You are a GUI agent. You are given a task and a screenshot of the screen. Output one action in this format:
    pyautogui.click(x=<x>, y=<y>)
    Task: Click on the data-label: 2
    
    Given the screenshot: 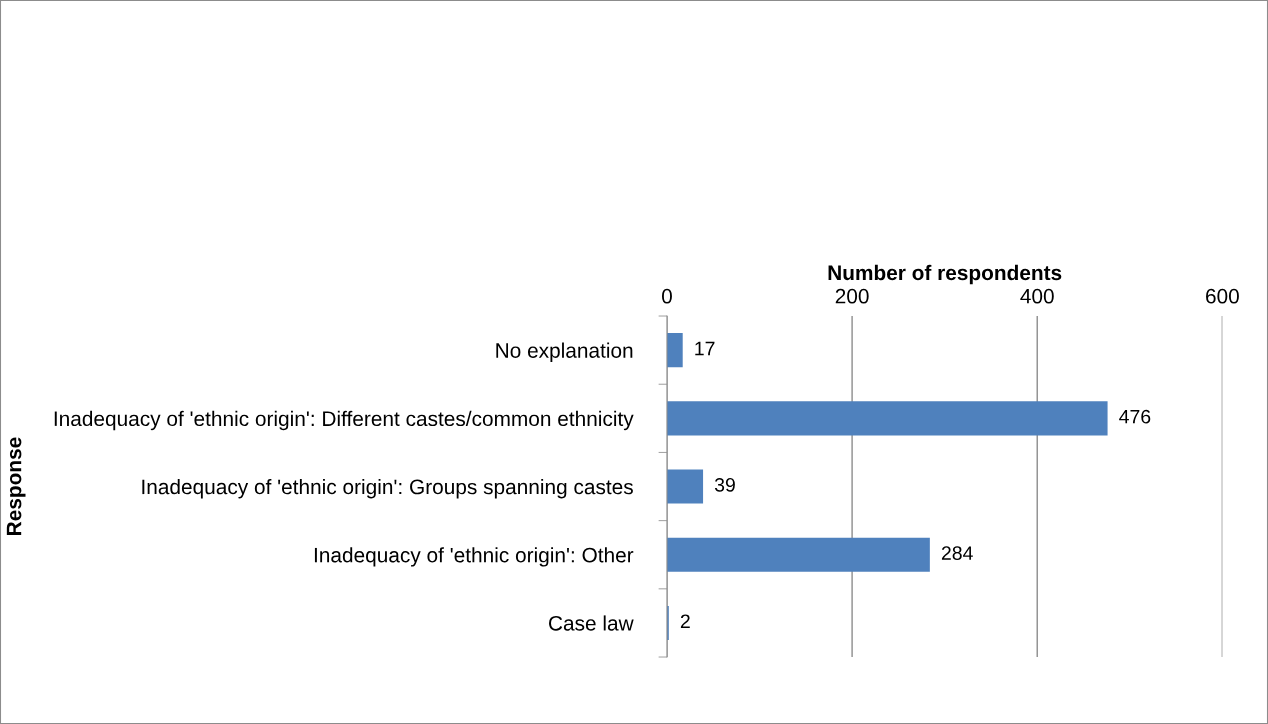 What is the action you would take?
    pyautogui.click(x=685, y=621)
    